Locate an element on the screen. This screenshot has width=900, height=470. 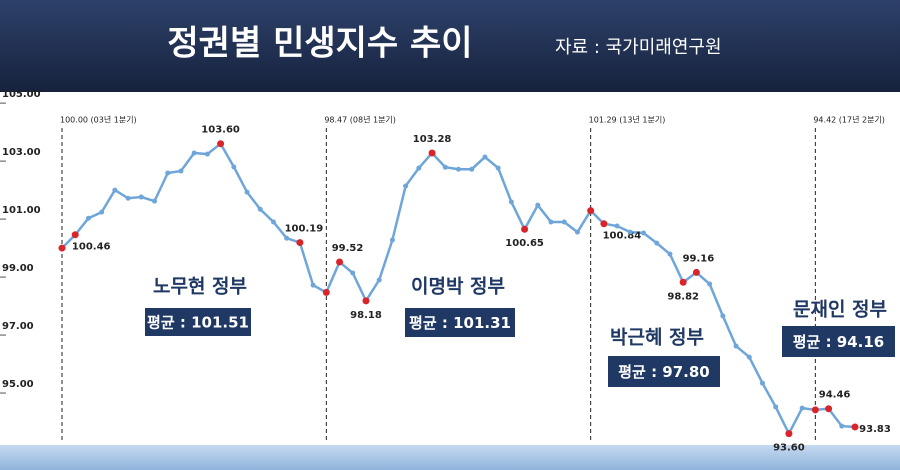
data-label: 100.84 is located at coordinates (622, 236).